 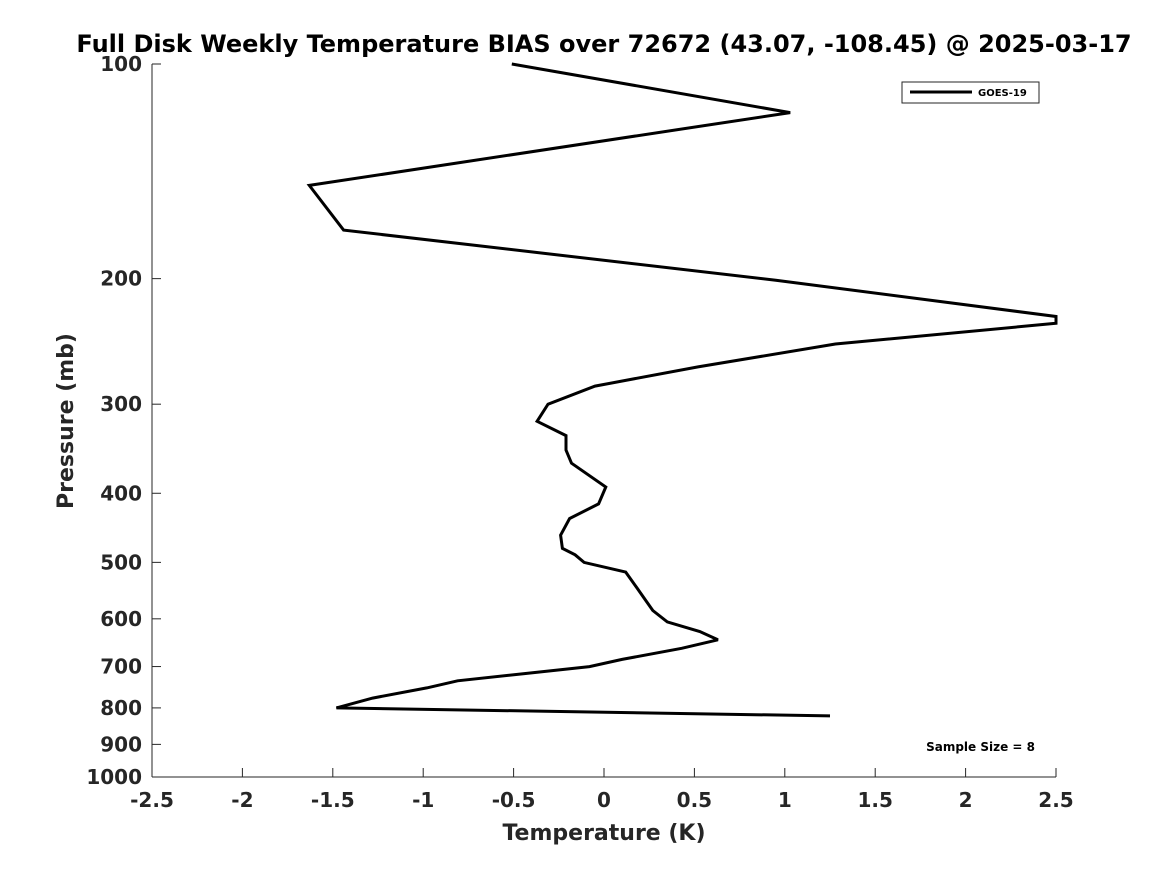 What do you see at coordinates (1002, 93) in the screenshot?
I see `legend-label: GOES-19` at bounding box center [1002, 93].